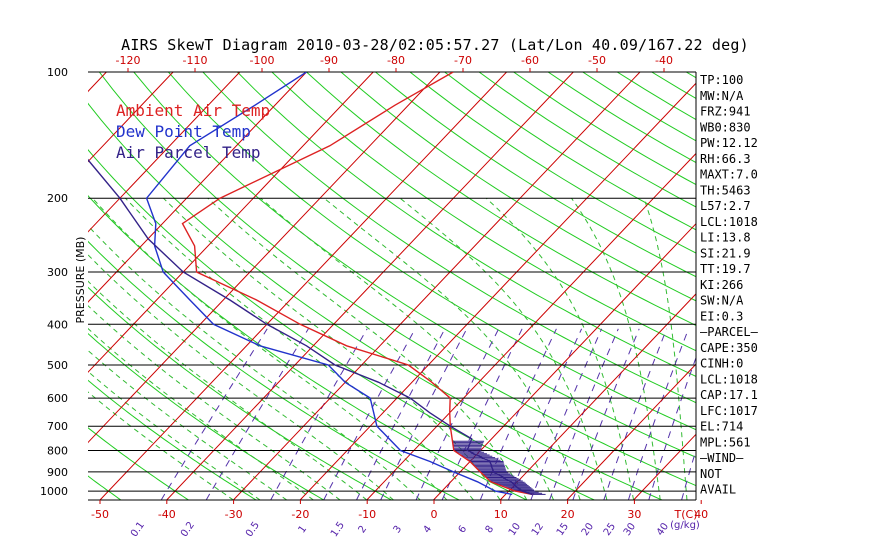 This screenshot has width=870, height=560. What do you see at coordinates (729, 395) in the screenshot?
I see `index-entry: CAP:17.1` at bounding box center [729, 395].